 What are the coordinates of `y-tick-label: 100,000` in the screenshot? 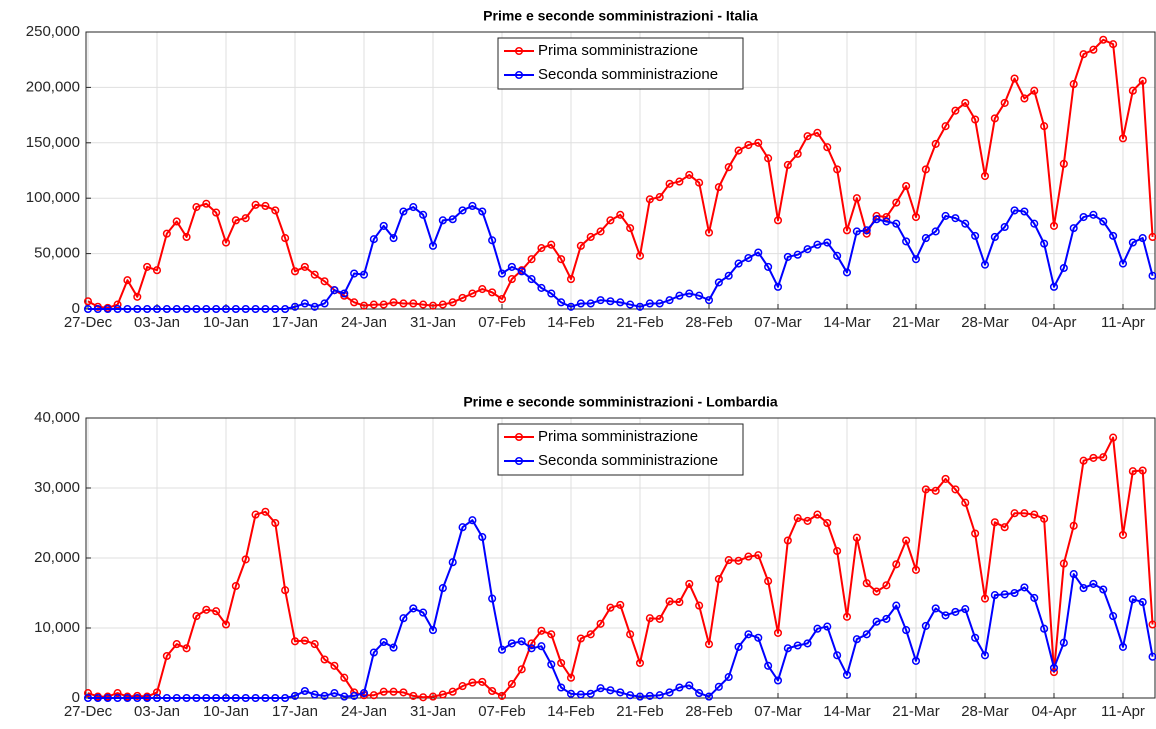 It's located at (53, 197).